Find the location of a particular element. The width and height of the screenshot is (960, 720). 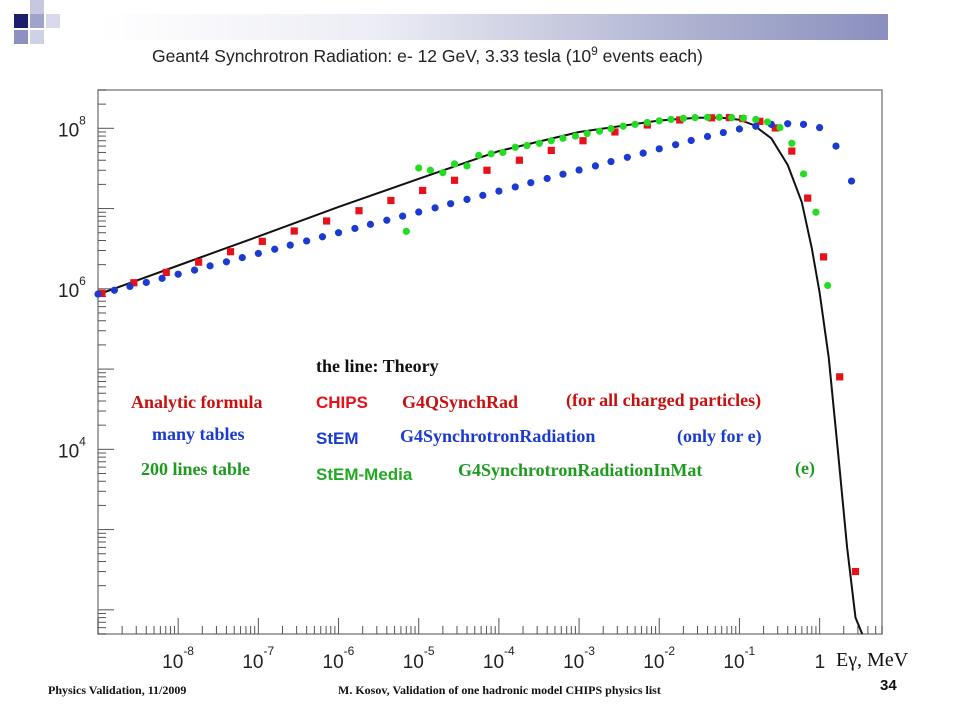

x-tick-label: 10⁻⁴ is located at coordinates (499, 658).